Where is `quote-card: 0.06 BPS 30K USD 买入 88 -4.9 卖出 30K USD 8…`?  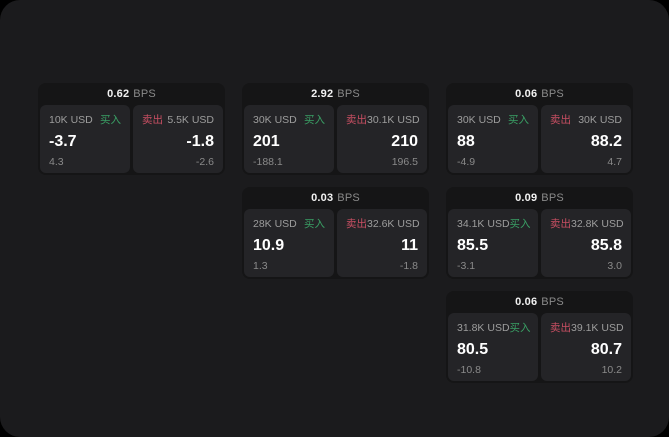
quote-card: 0.06 BPS 30K USD 买入 88 -4.9 卖出 30K USD 8… is located at coordinates (539, 129).